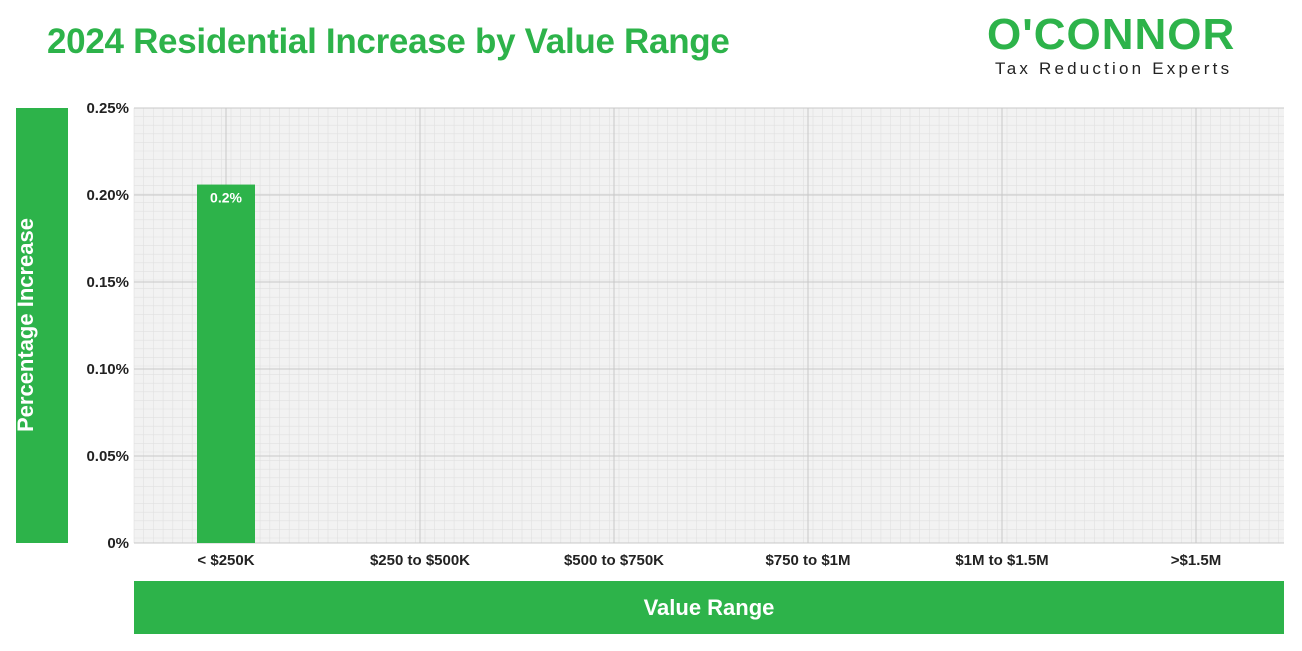 The width and height of the screenshot is (1302, 651). I want to click on x-tick-label: $250 to $500K, so click(420, 560).